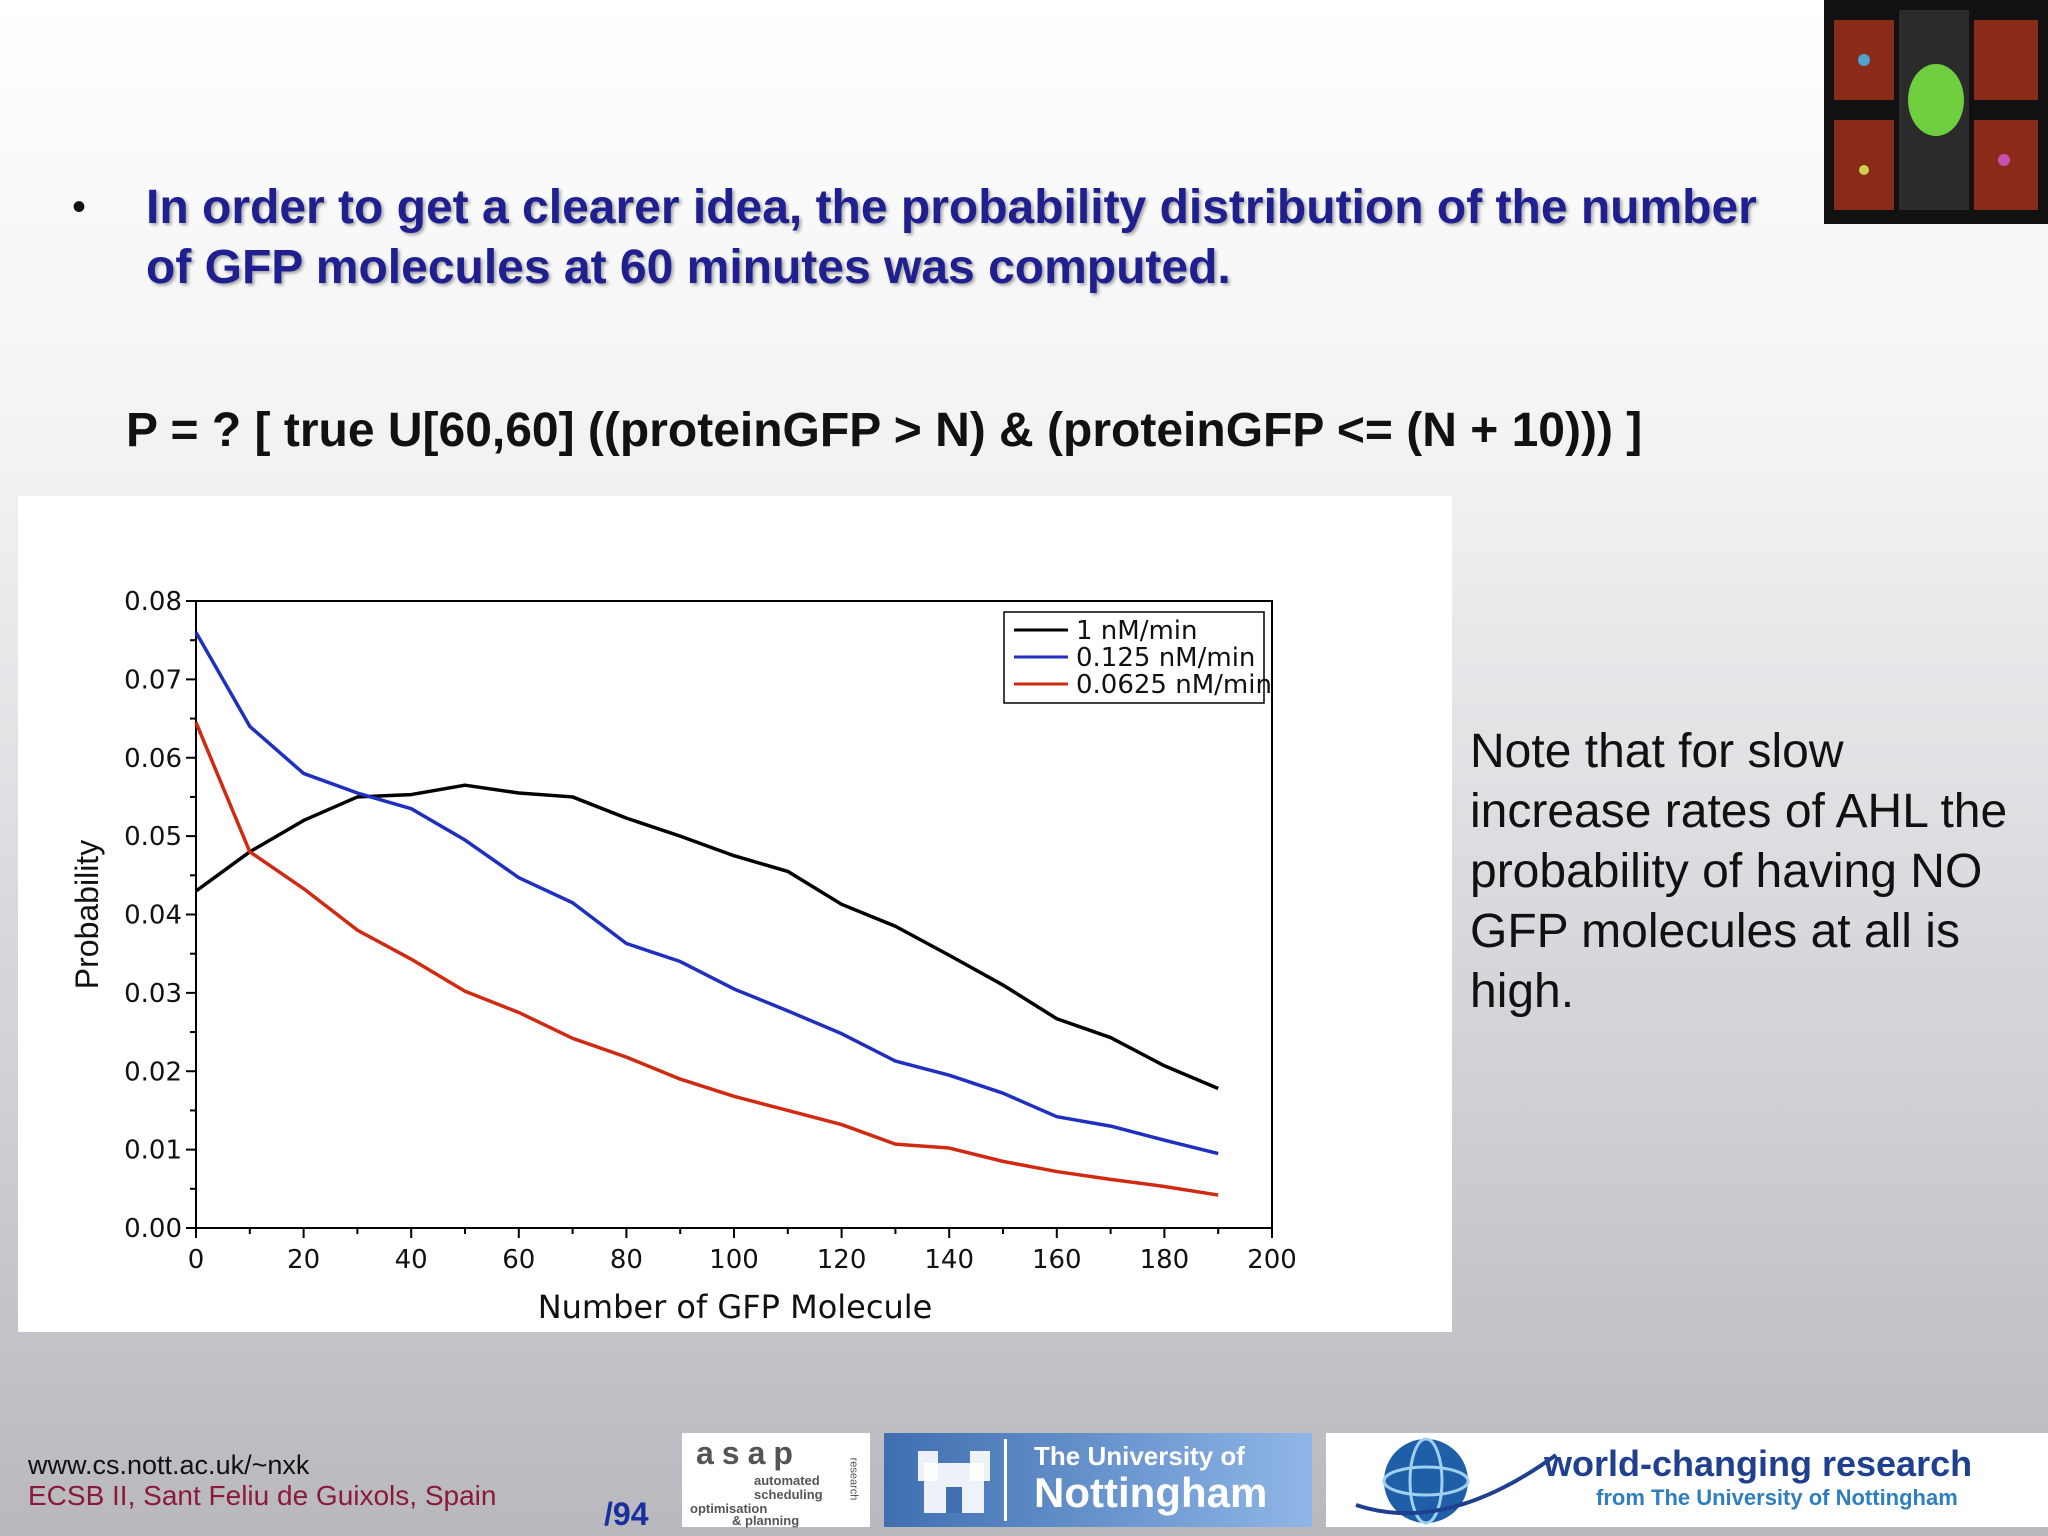 The width and height of the screenshot is (2048, 1536). I want to click on x-tick-label: 120, so click(842, 1260).